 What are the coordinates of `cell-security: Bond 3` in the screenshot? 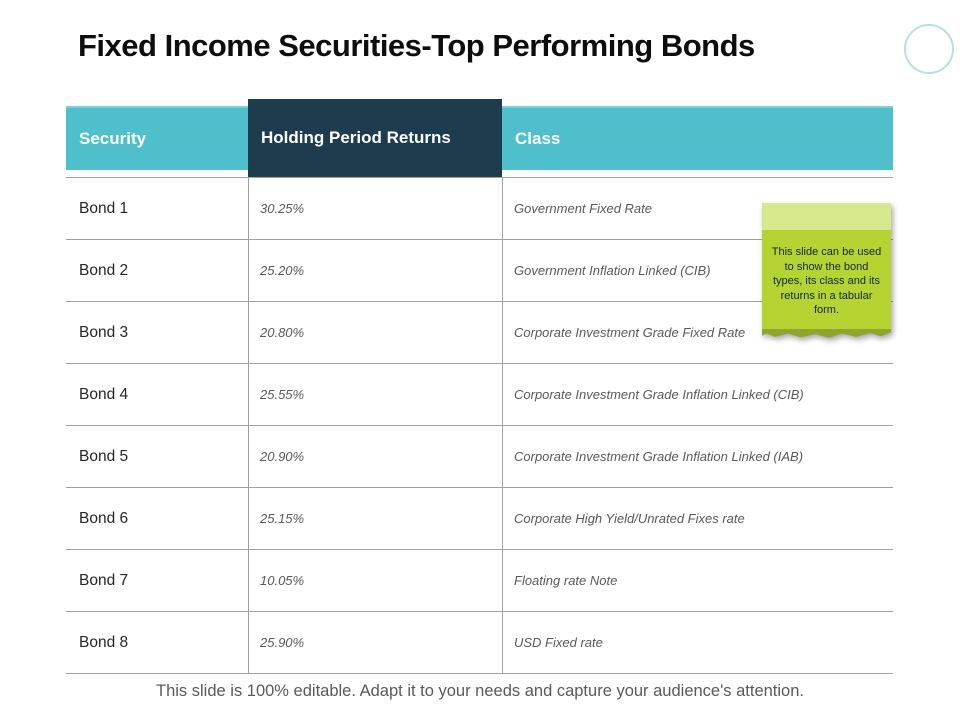 It's located at (104, 332).